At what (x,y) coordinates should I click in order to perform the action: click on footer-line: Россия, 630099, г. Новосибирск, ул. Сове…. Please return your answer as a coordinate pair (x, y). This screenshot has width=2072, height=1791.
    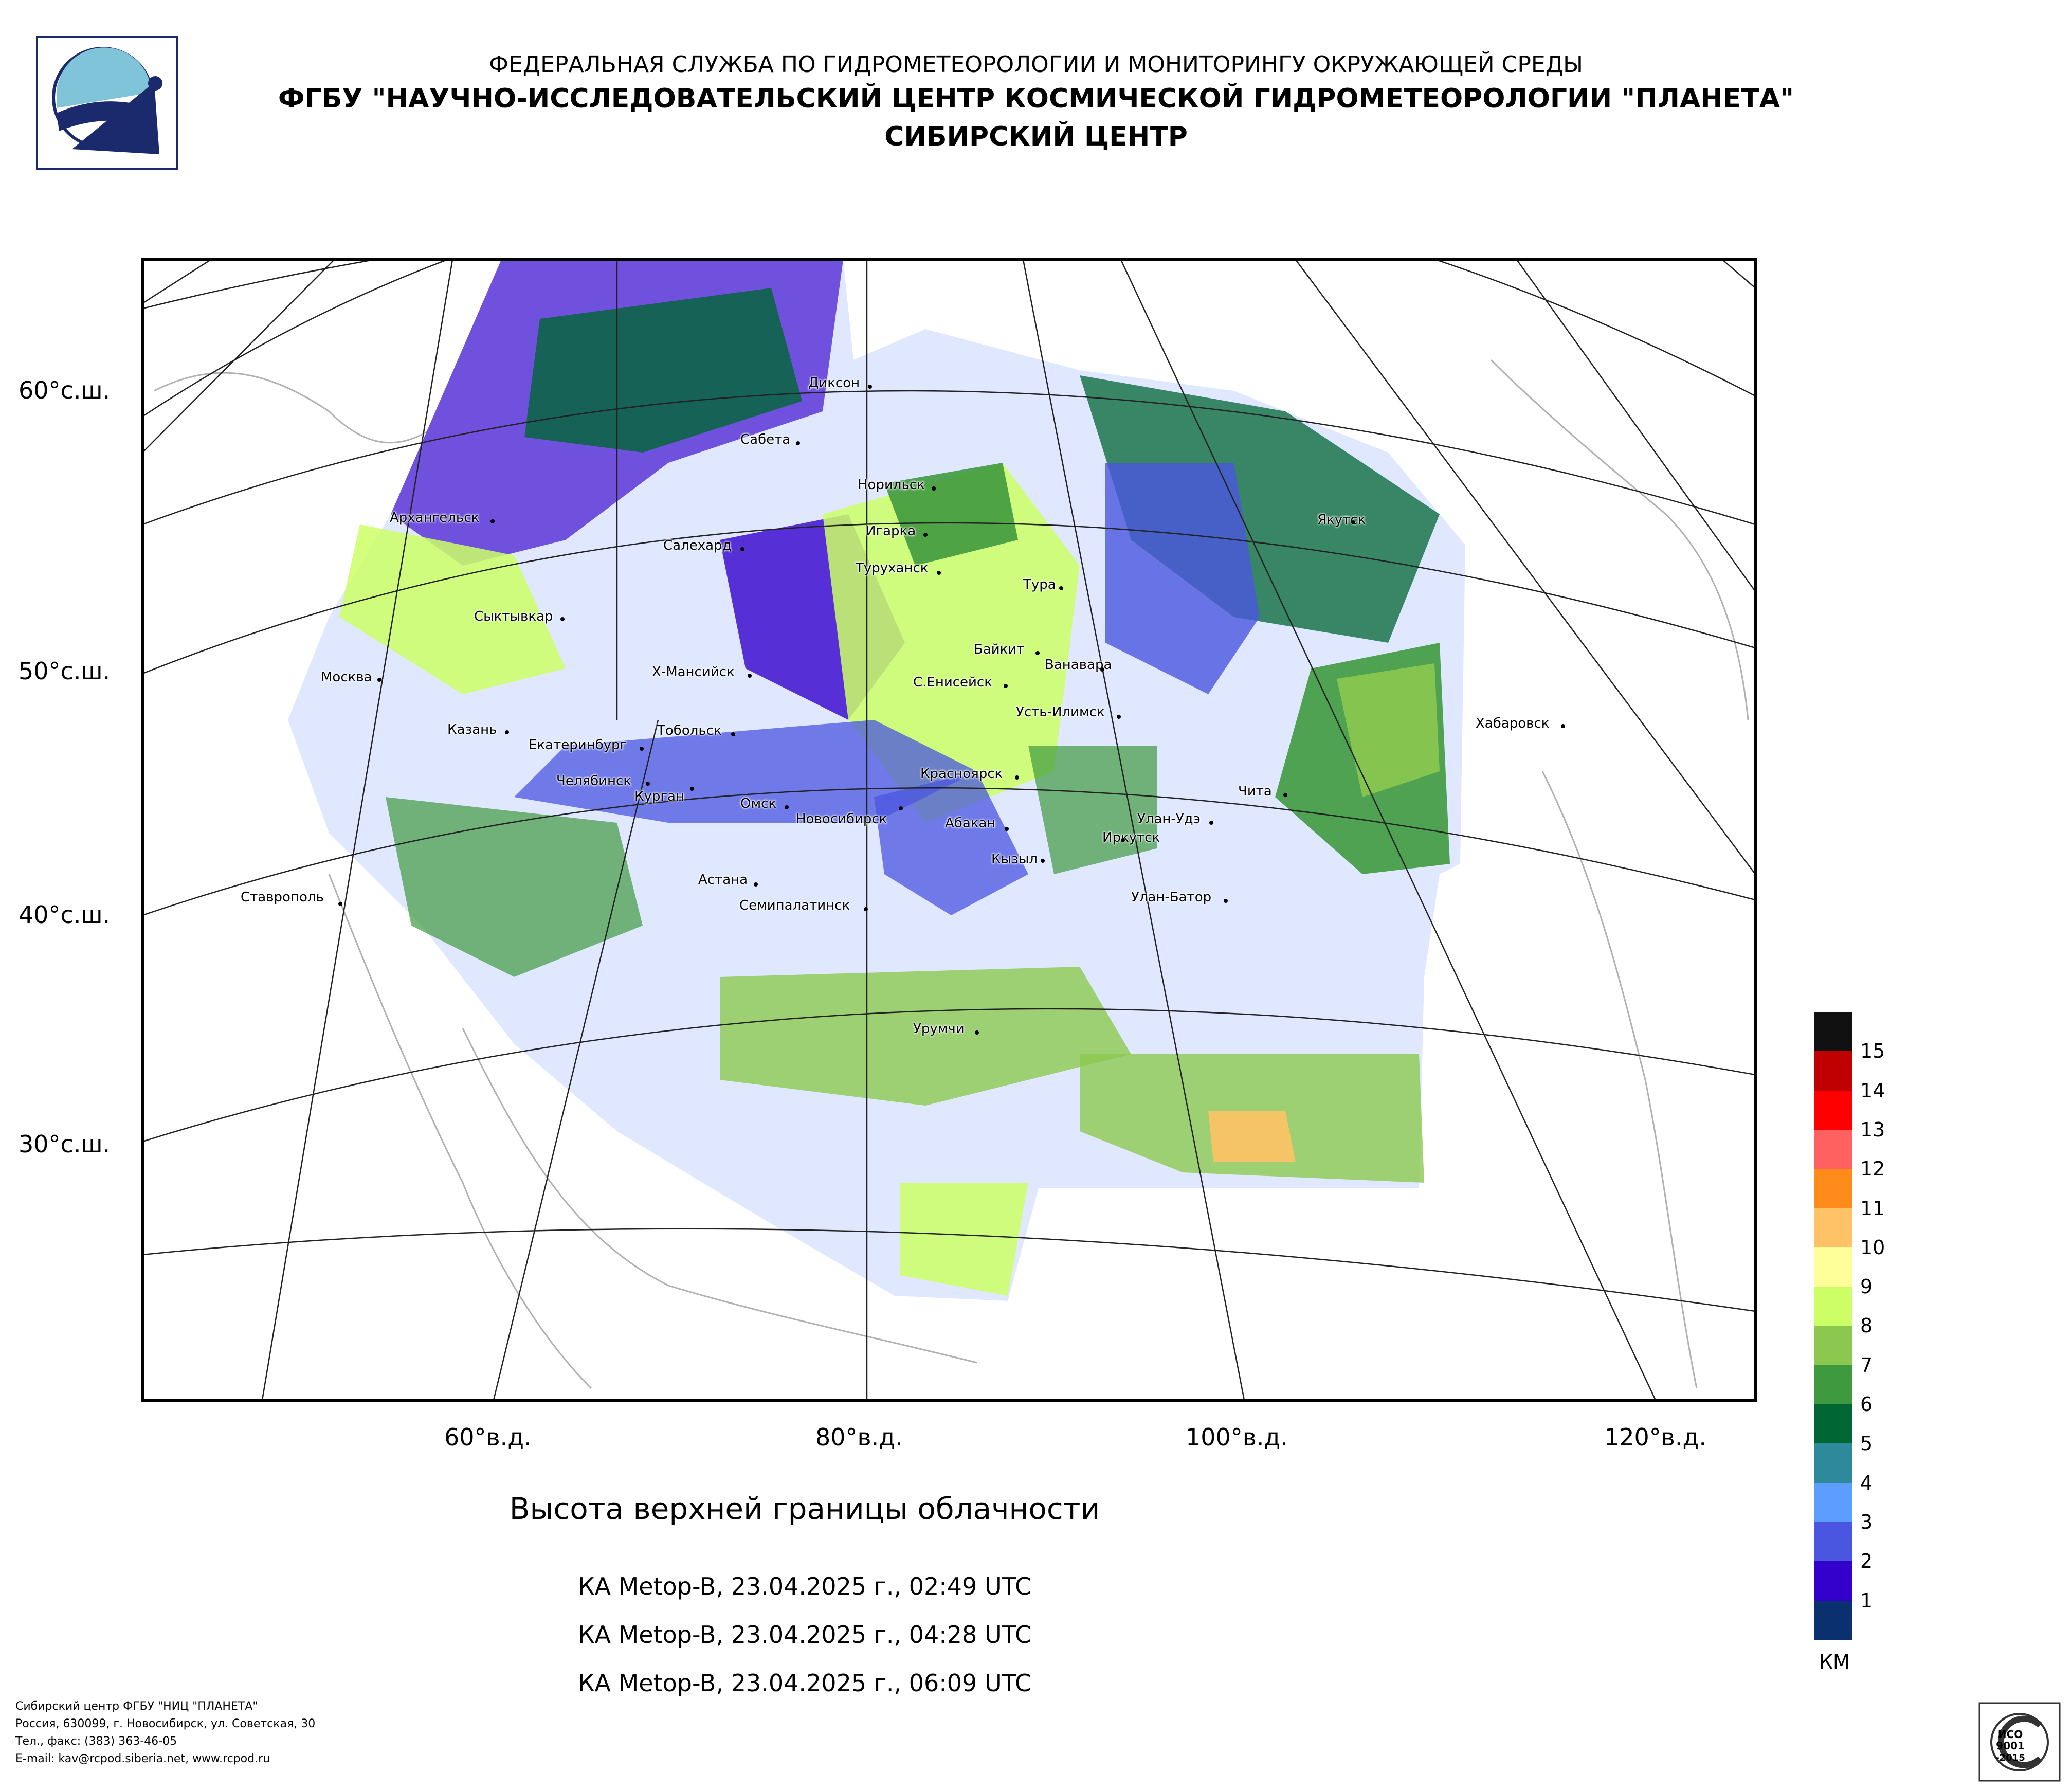
    Looking at the image, I should click on (165, 1724).